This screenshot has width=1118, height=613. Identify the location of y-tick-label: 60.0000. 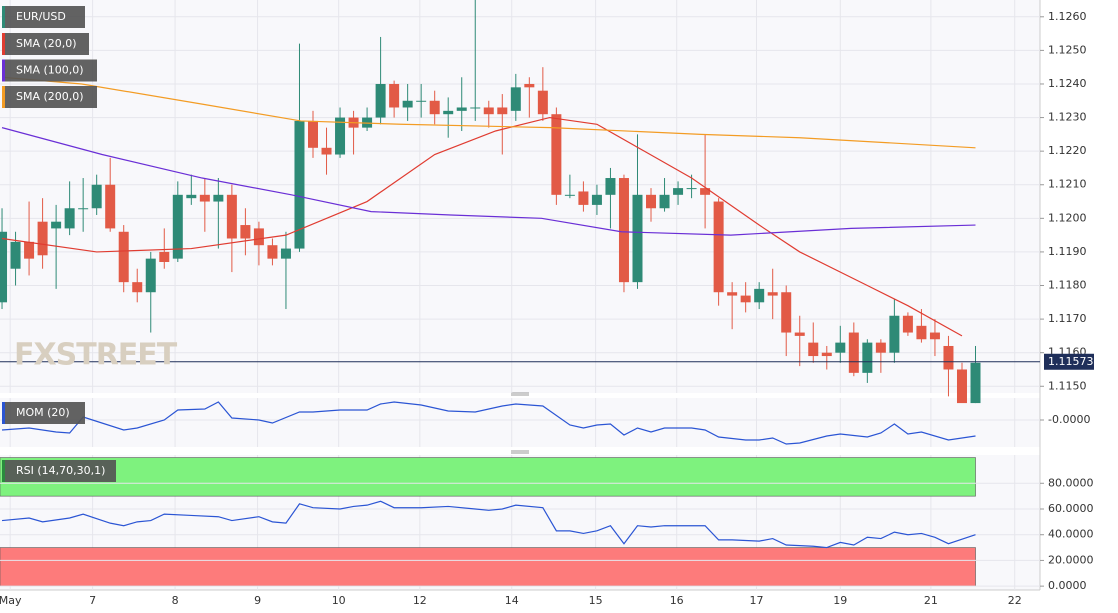
(1071, 508).